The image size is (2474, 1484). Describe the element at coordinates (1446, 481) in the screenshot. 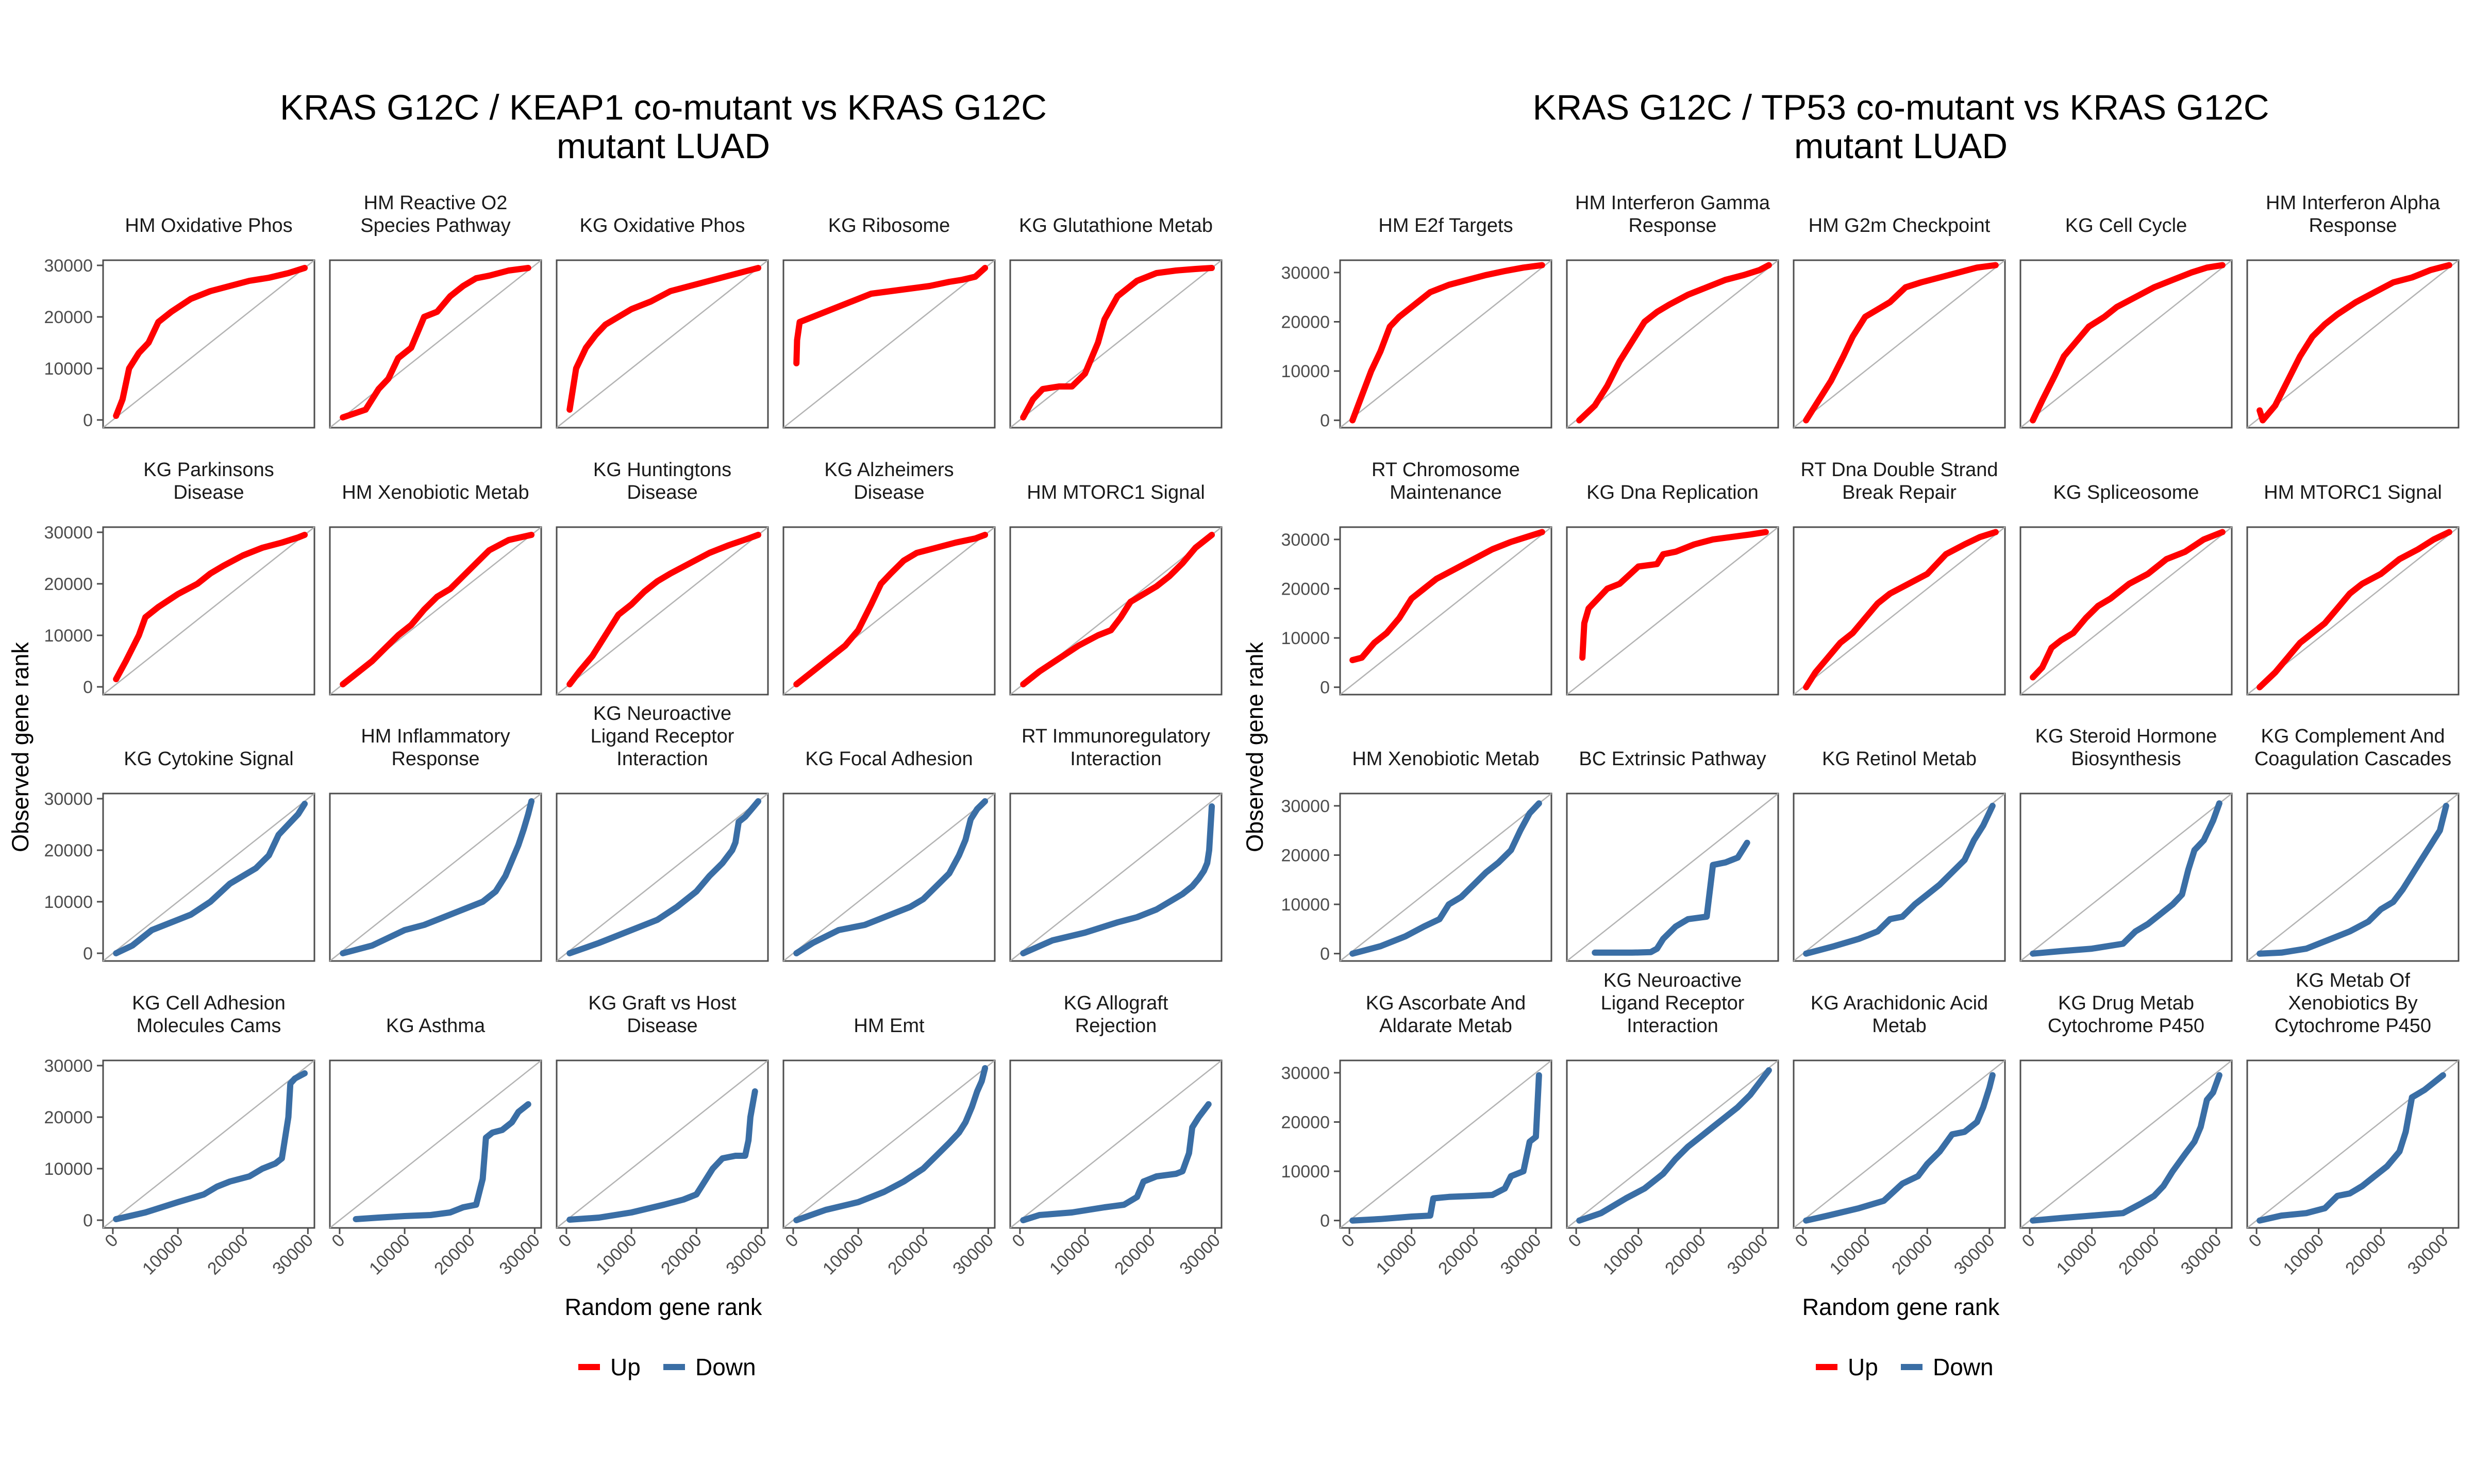

I see `facet-title: RT Chromosome Maintenance` at that location.